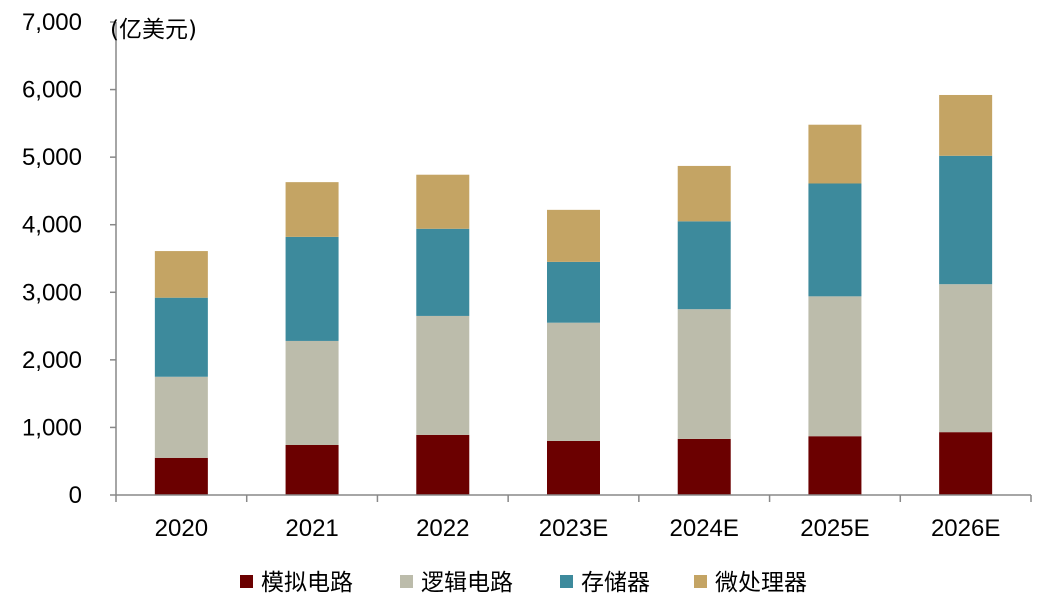 The width and height of the screenshot is (1046, 609). I want to click on legend-label: 逻辑电路, so click(467, 583).